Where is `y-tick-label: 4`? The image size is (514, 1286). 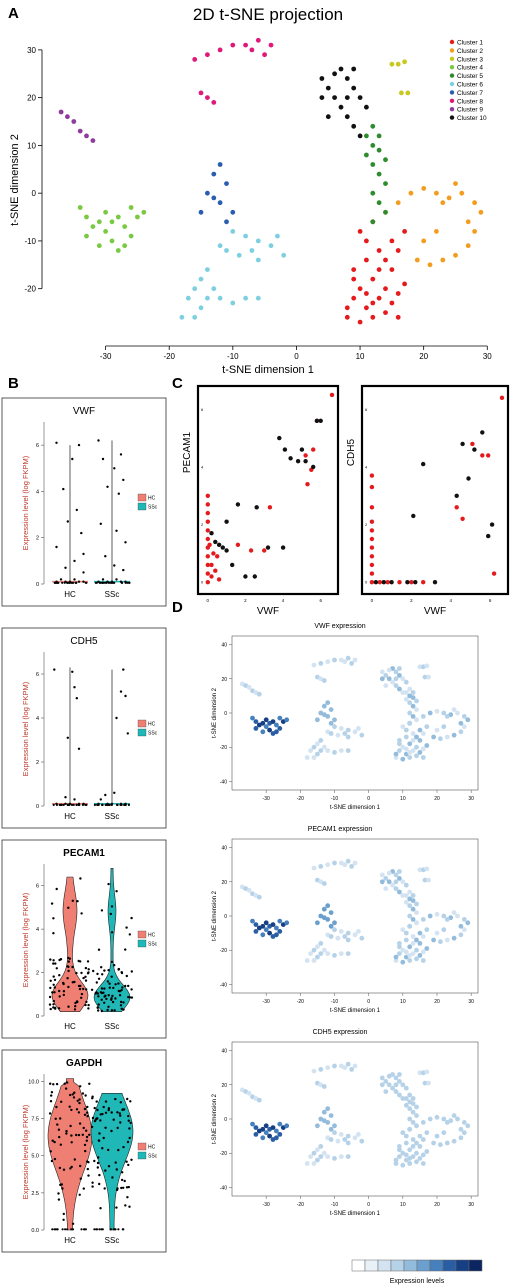
y-tick-label: 4 is located at coordinates (202, 466).